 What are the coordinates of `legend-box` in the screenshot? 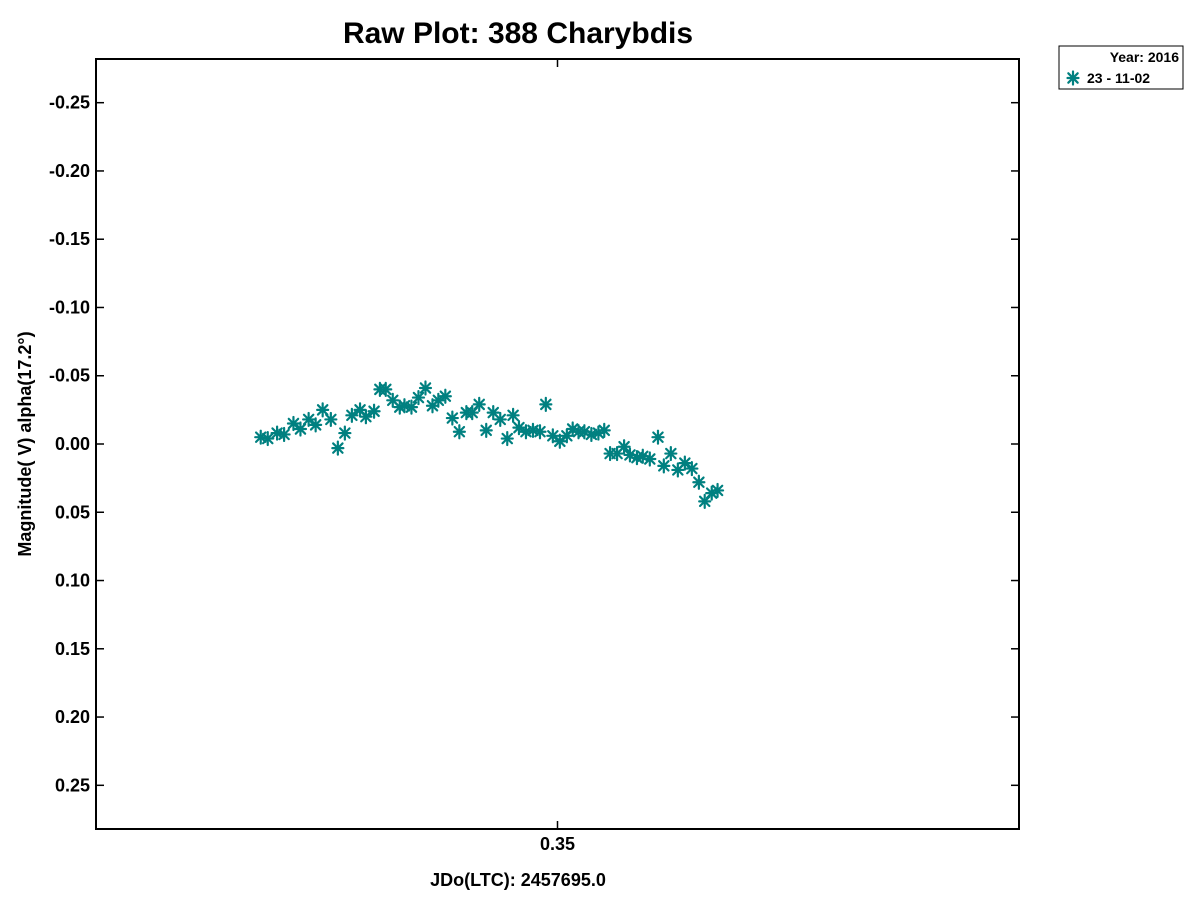 It's located at (1121, 67).